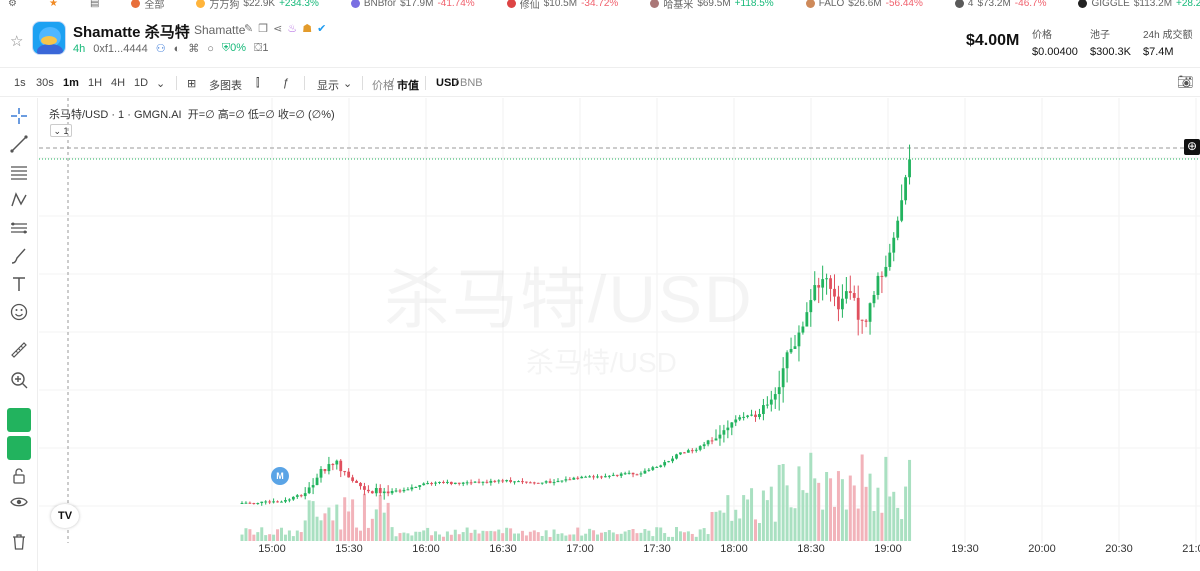 This screenshot has width=1200, height=571. Describe the element at coordinates (426, 549) in the screenshot. I see `time-tick-label: 16:00` at that location.